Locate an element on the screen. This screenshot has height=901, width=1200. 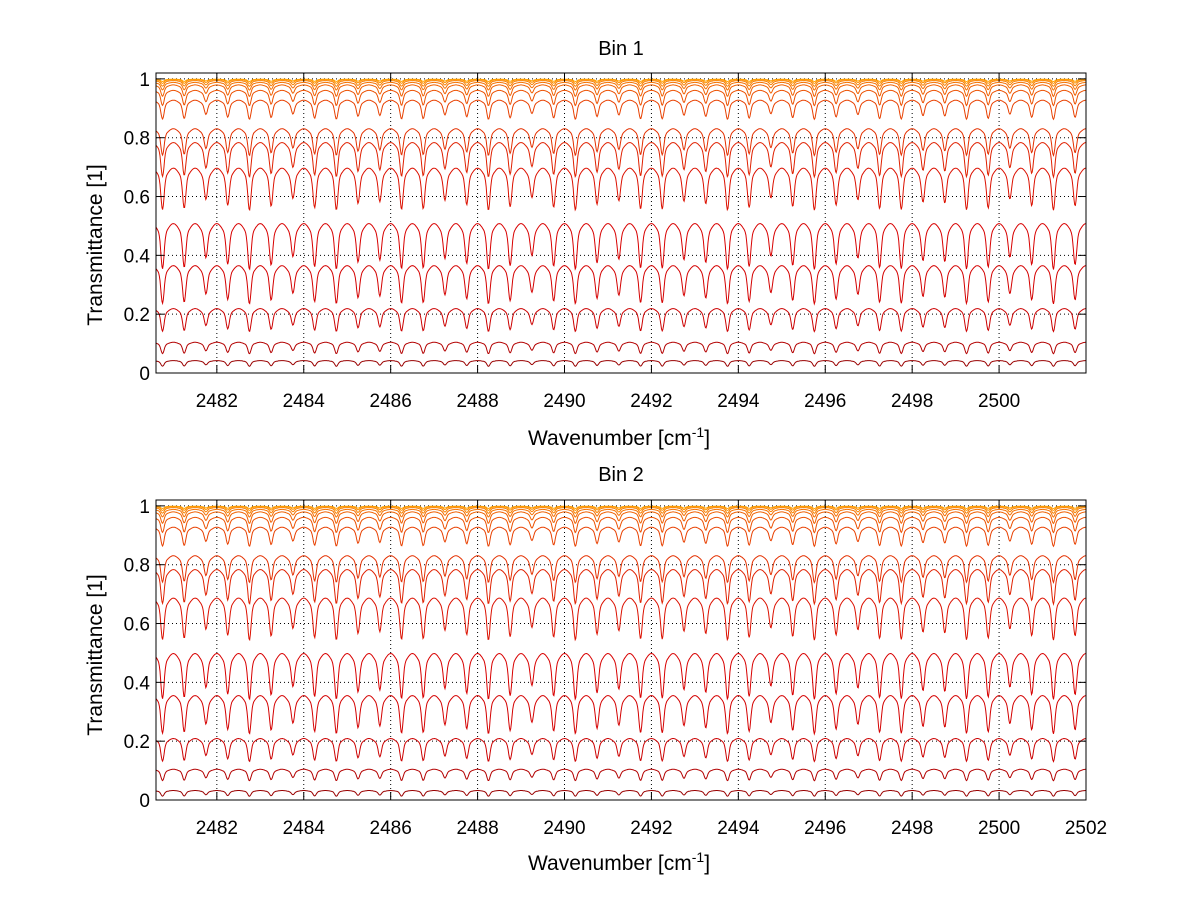
chart-title: Bin 1 is located at coordinates (621, 49).